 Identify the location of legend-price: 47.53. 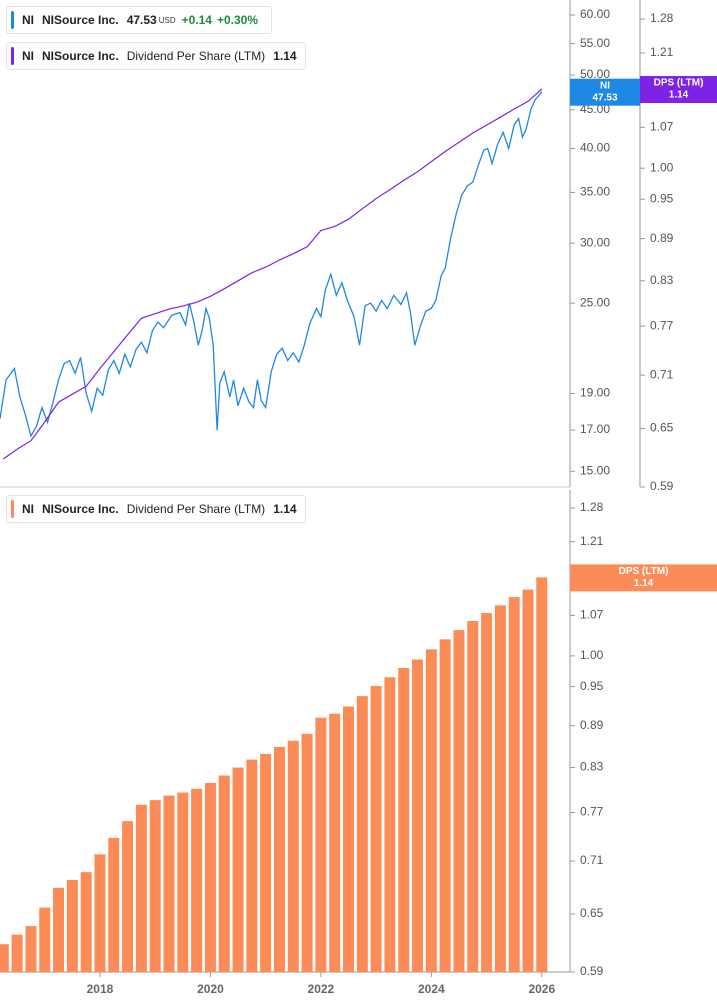
(141, 20).